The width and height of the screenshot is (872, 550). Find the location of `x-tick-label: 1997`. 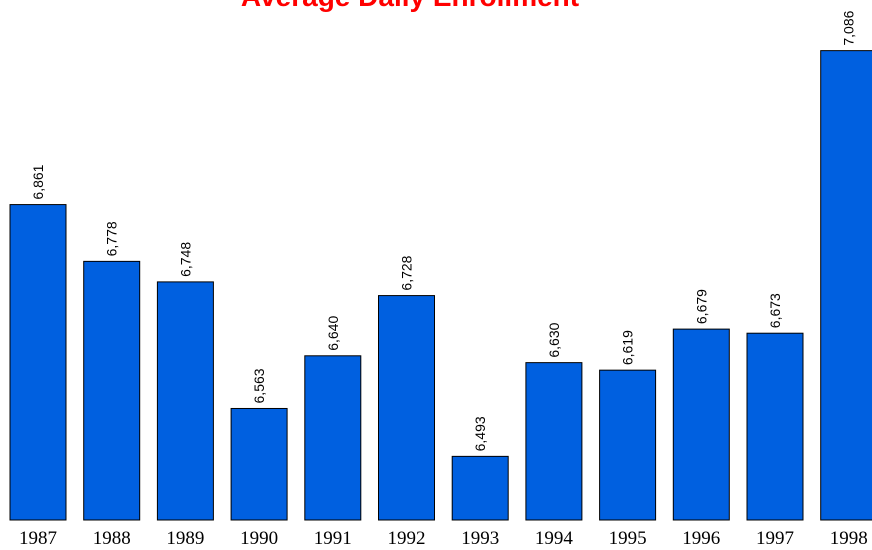

x-tick-label: 1997 is located at coordinates (775, 538).